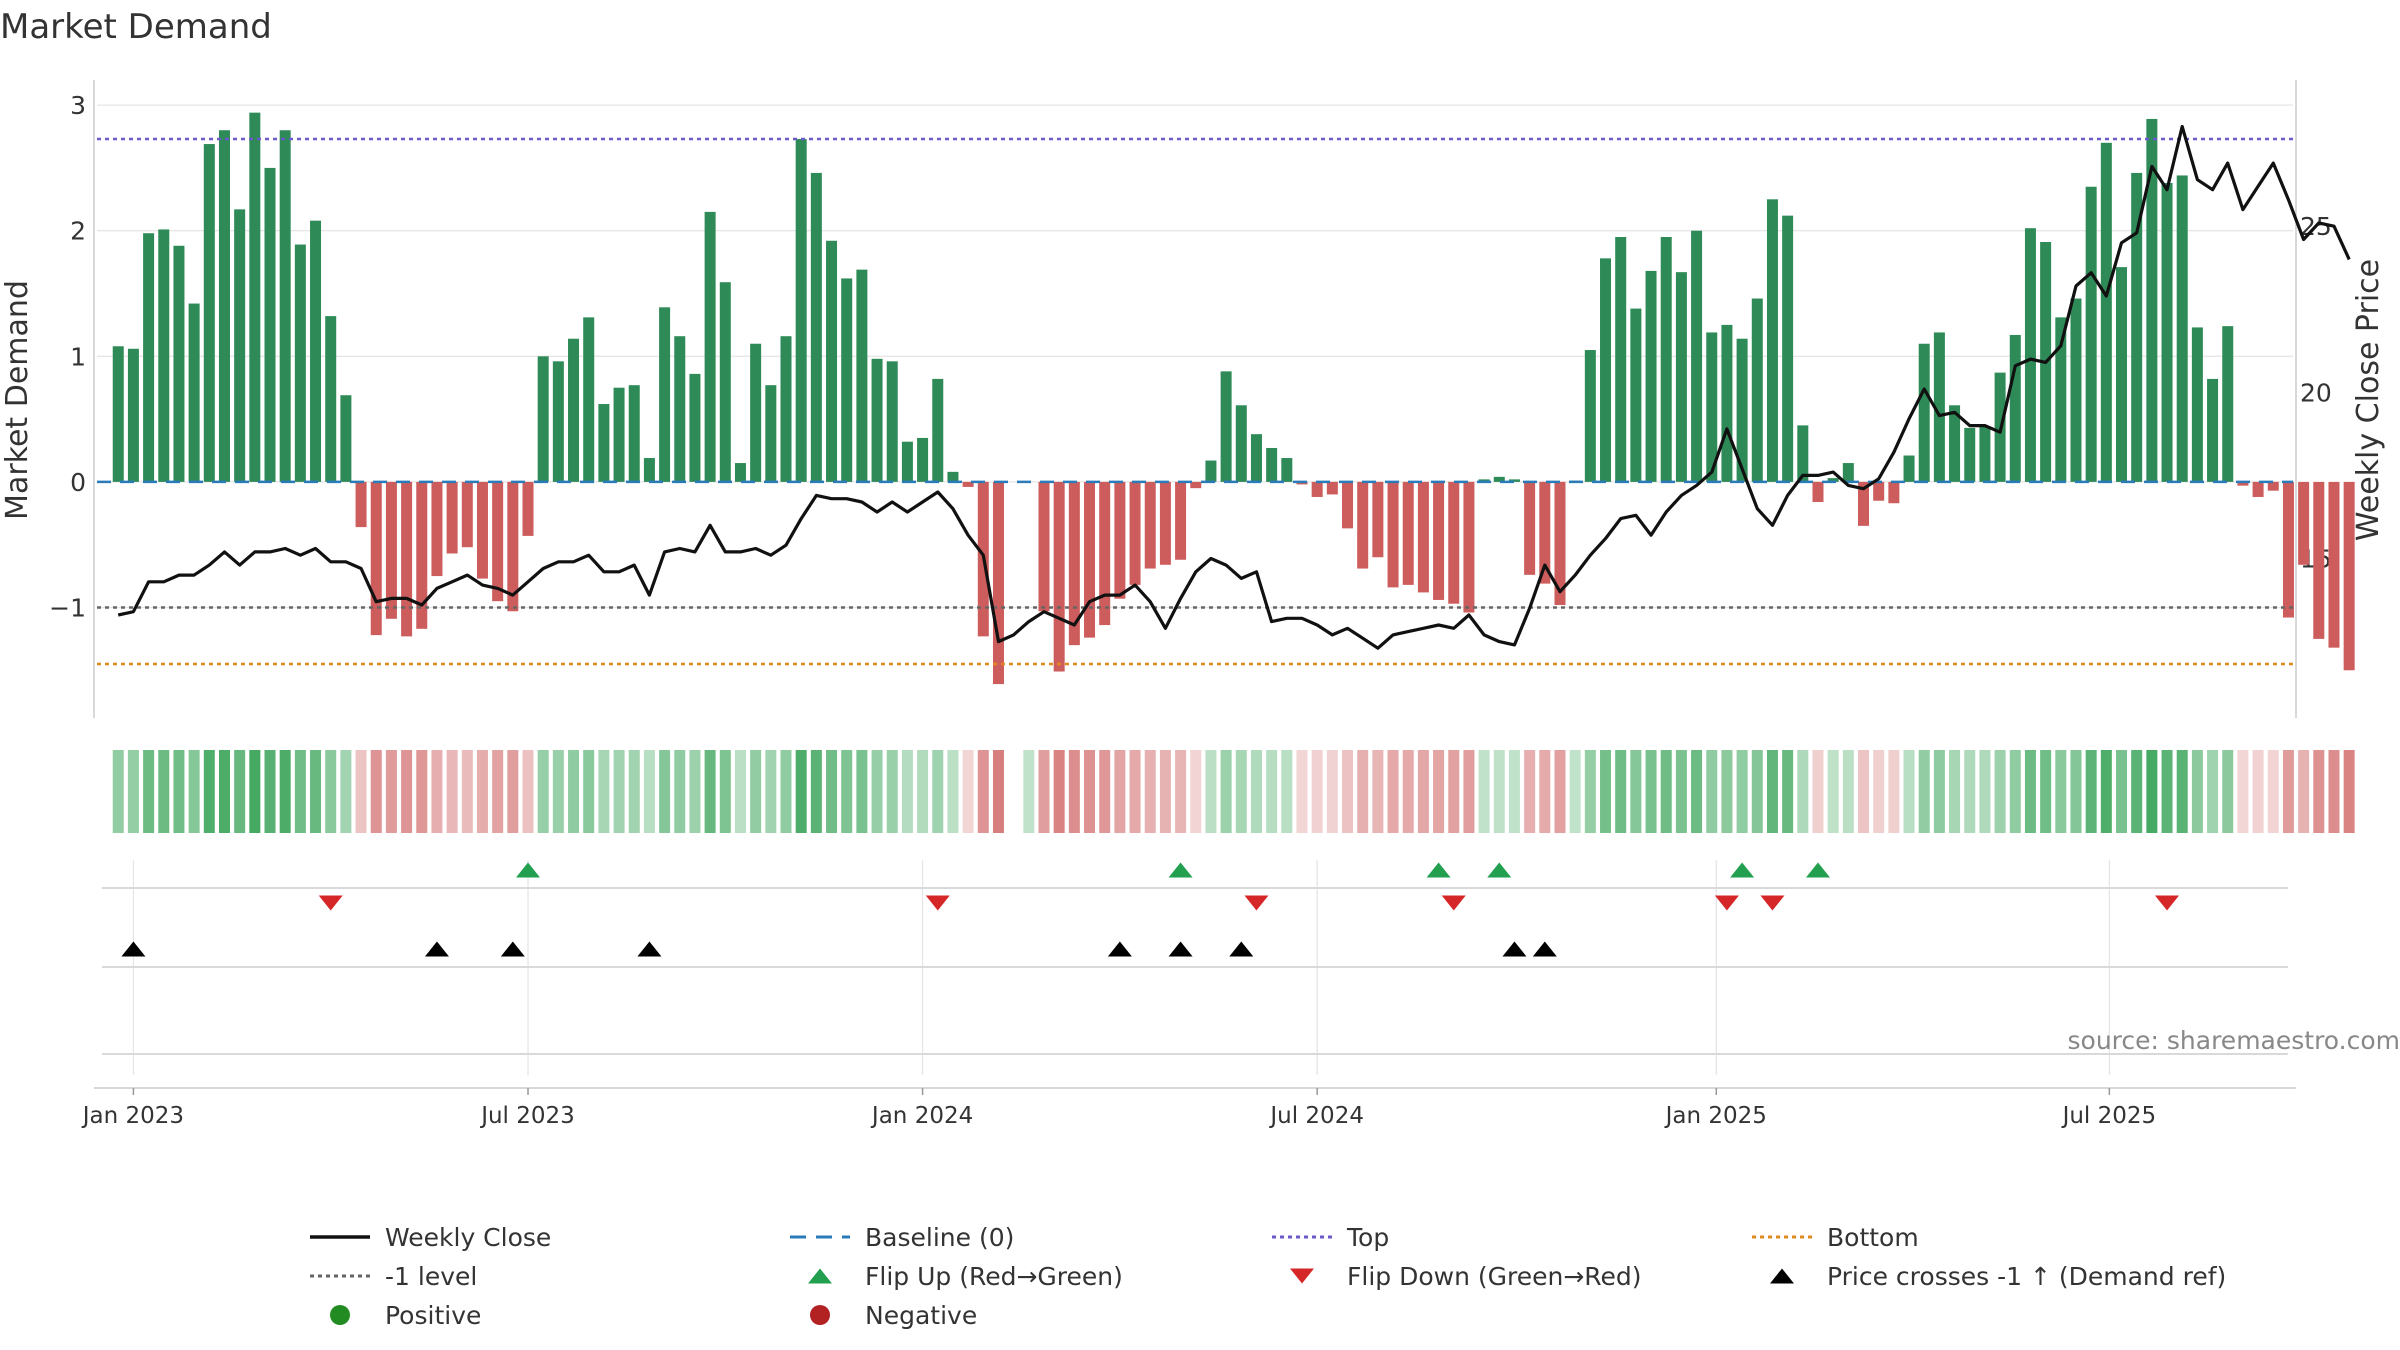  I want to click on y-tick-label: 3, so click(78, 105).